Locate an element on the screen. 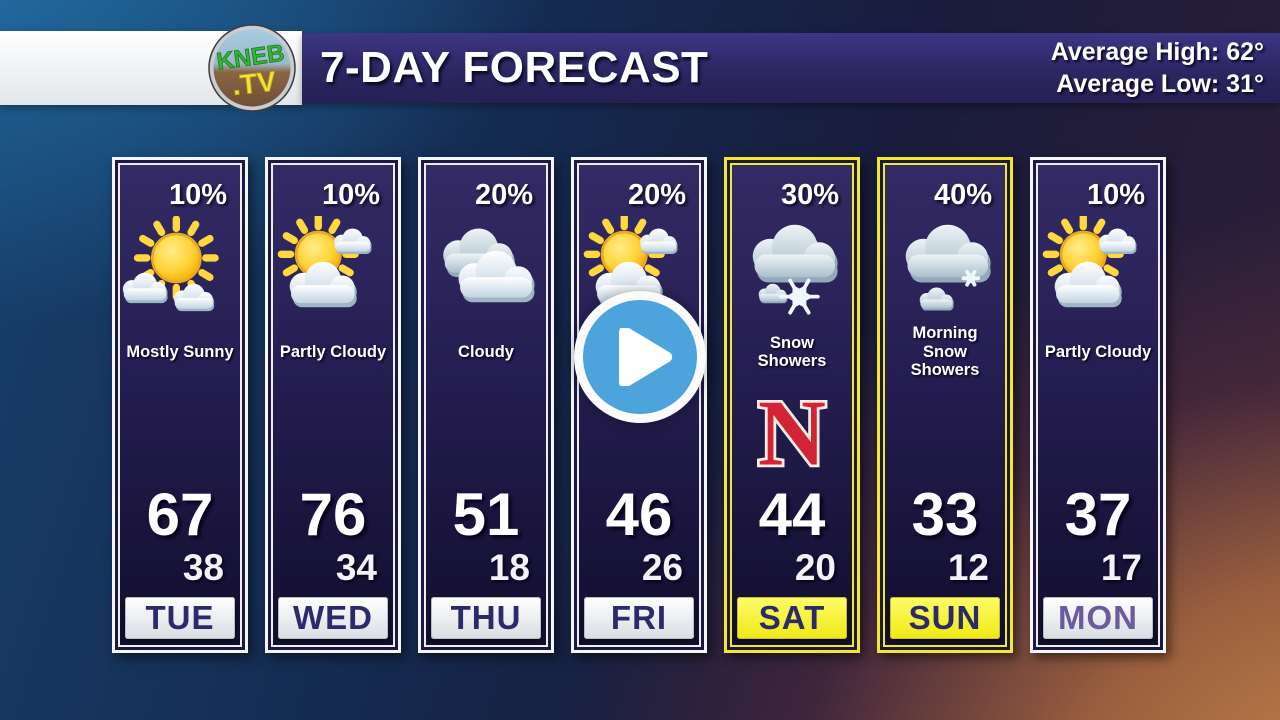 This screenshot has width=1280, height=720. forecast-card-inner: 20% Cloudy 51 18 THU is located at coordinates (486, 405).